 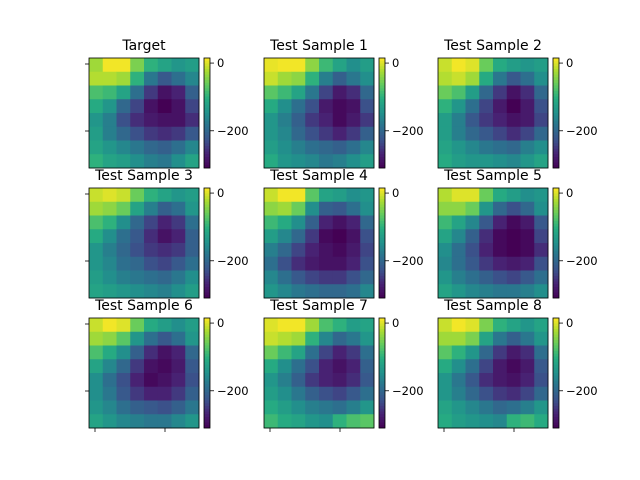 I want to click on heatmap-panel-9: Test Sample 8 0 −200, so click(x=517, y=365).